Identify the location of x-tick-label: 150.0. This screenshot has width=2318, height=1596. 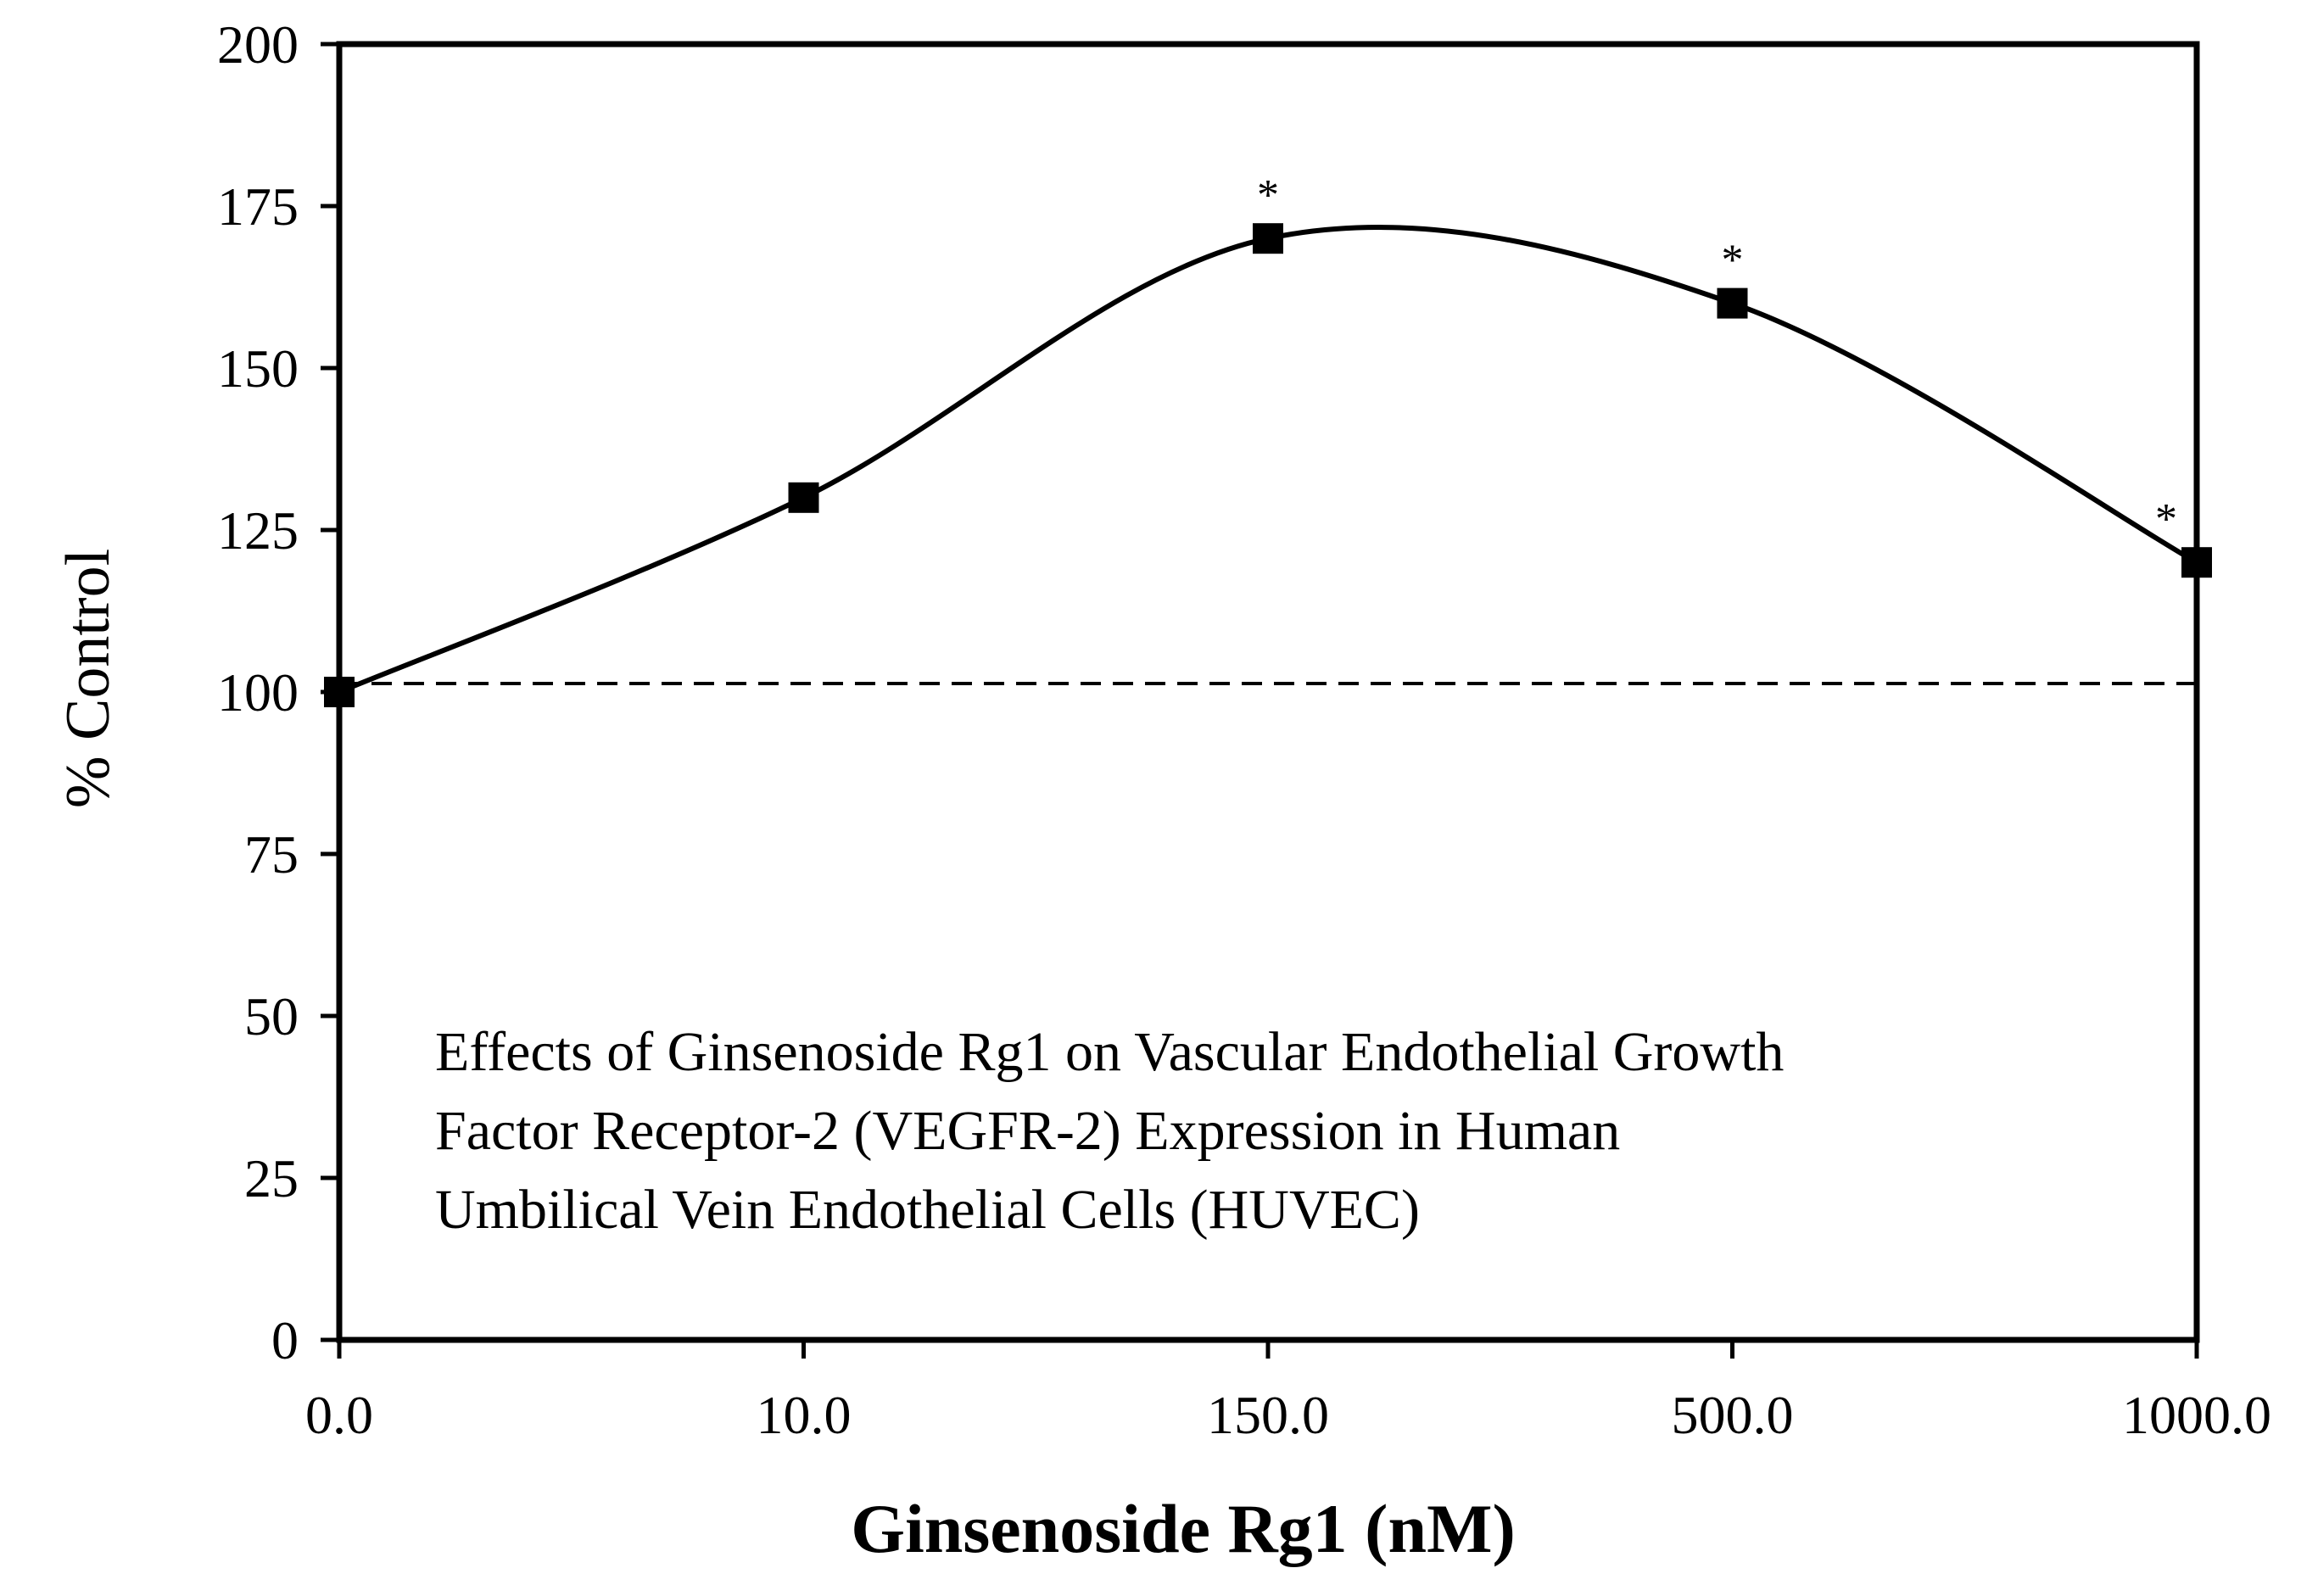
(1268, 1415).